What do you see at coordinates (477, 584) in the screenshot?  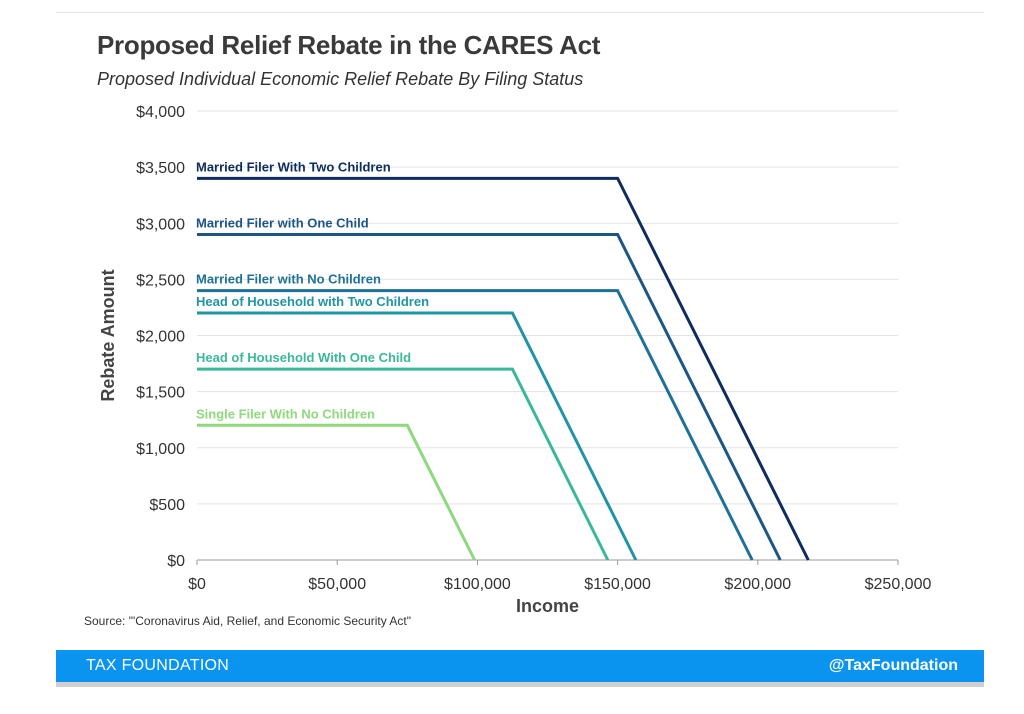 I see `x-tick-label: $100,000` at bounding box center [477, 584].